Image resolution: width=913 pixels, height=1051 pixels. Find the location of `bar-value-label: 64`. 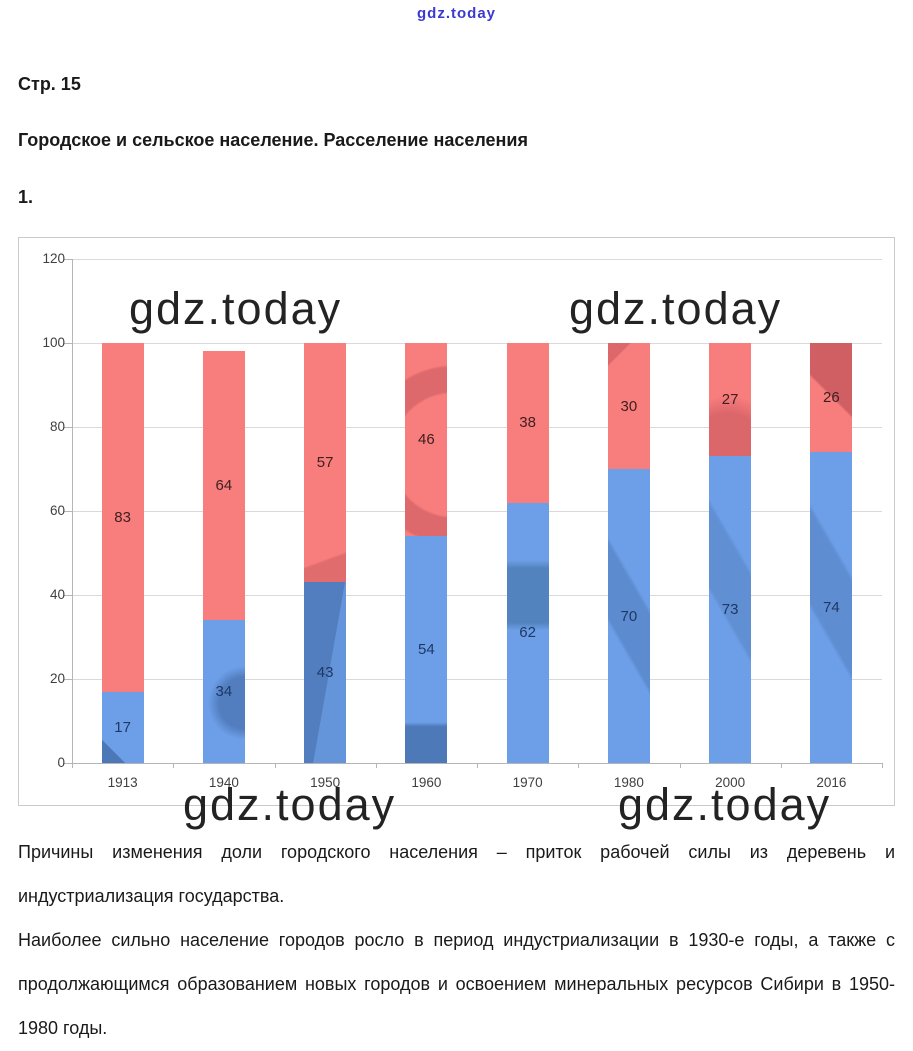

bar-value-label: 64 is located at coordinates (224, 486).